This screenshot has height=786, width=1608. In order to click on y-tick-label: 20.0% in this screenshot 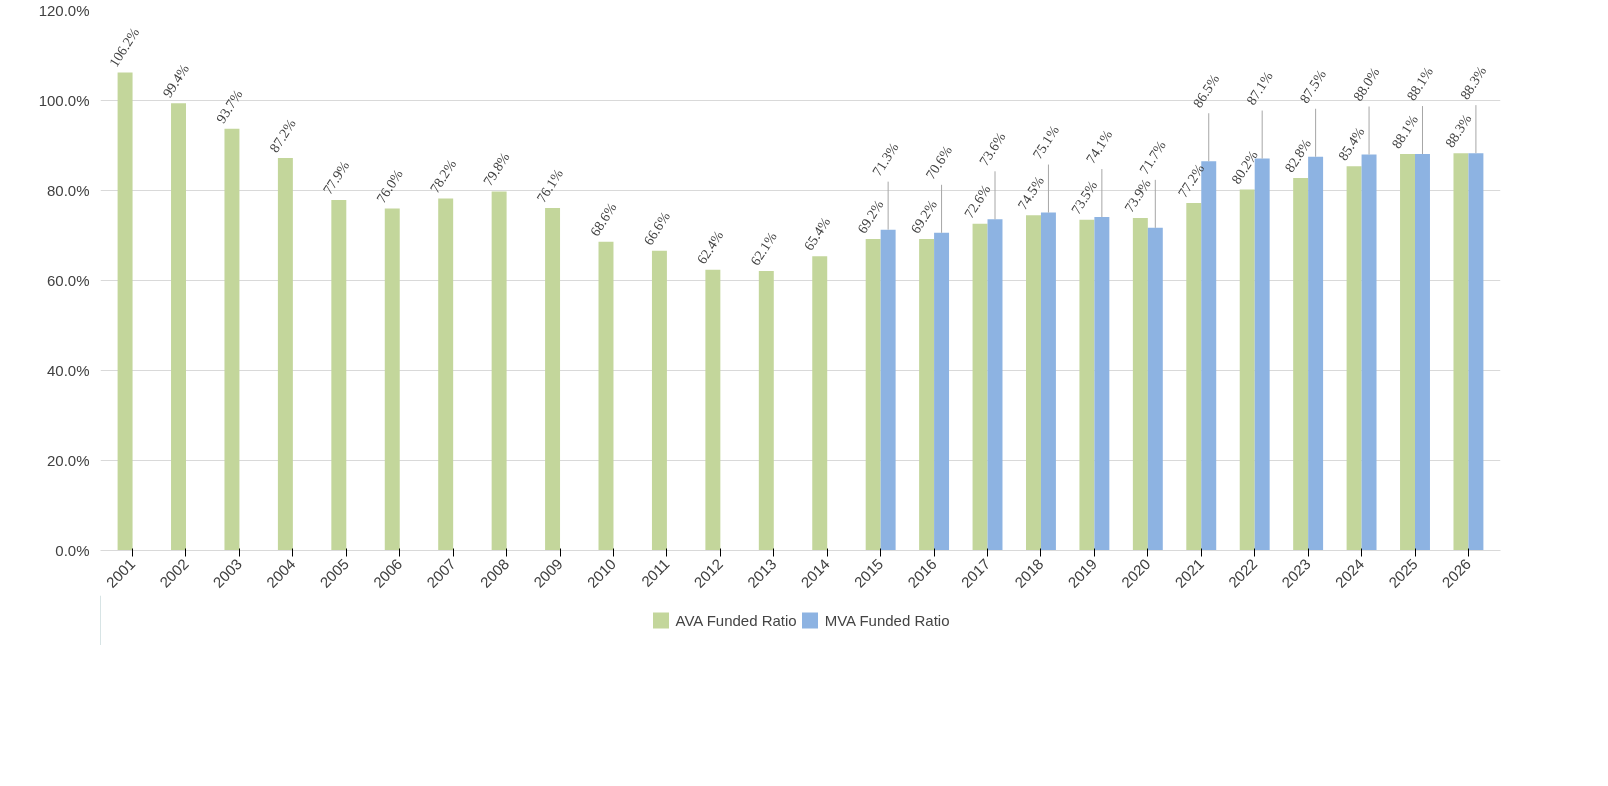, I will do `click(68, 460)`.